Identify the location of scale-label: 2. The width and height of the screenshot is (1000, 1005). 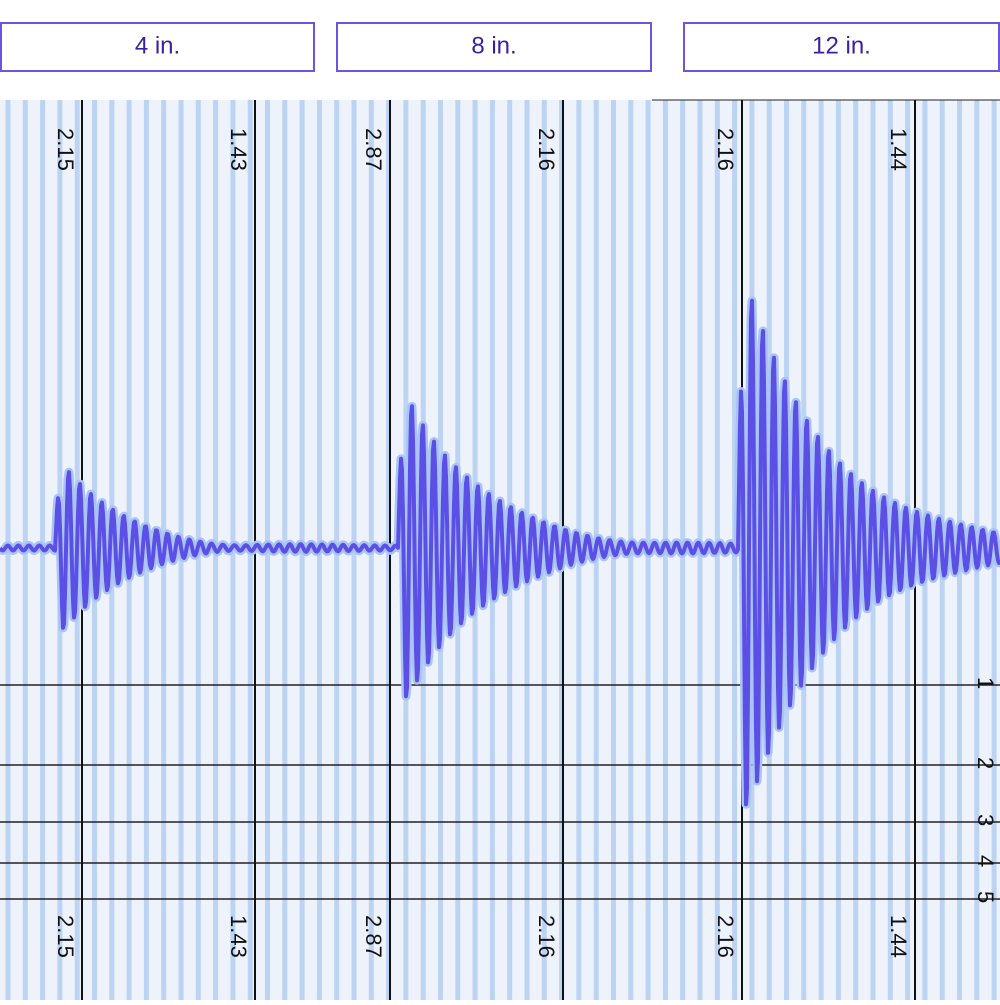
(985, 763).